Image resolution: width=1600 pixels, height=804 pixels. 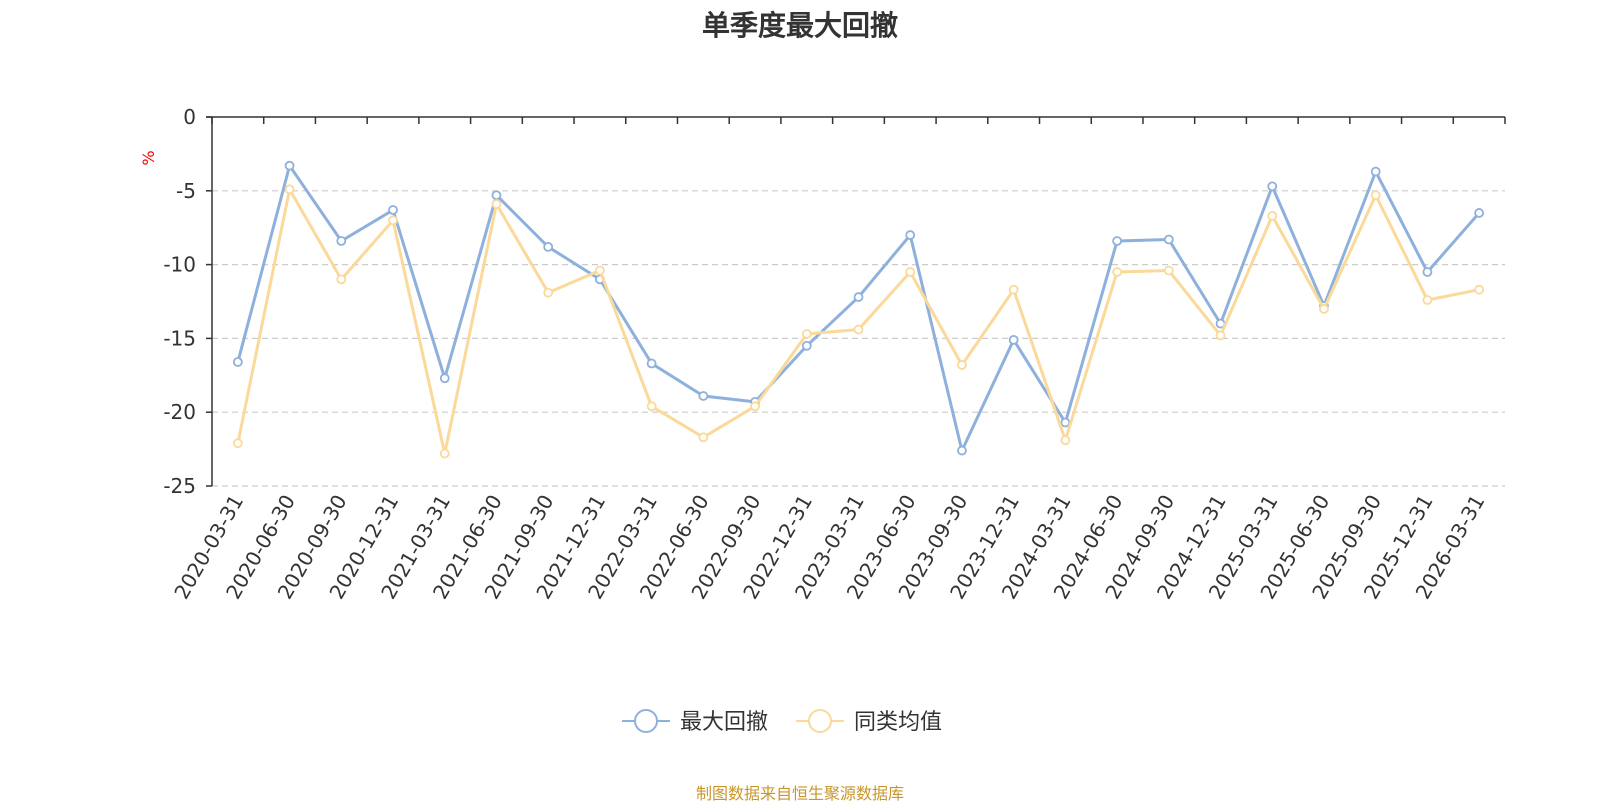 What do you see at coordinates (799, 25) in the screenshot?
I see `chart-title: 单季度最大回撤` at bounding box center [799, 25].